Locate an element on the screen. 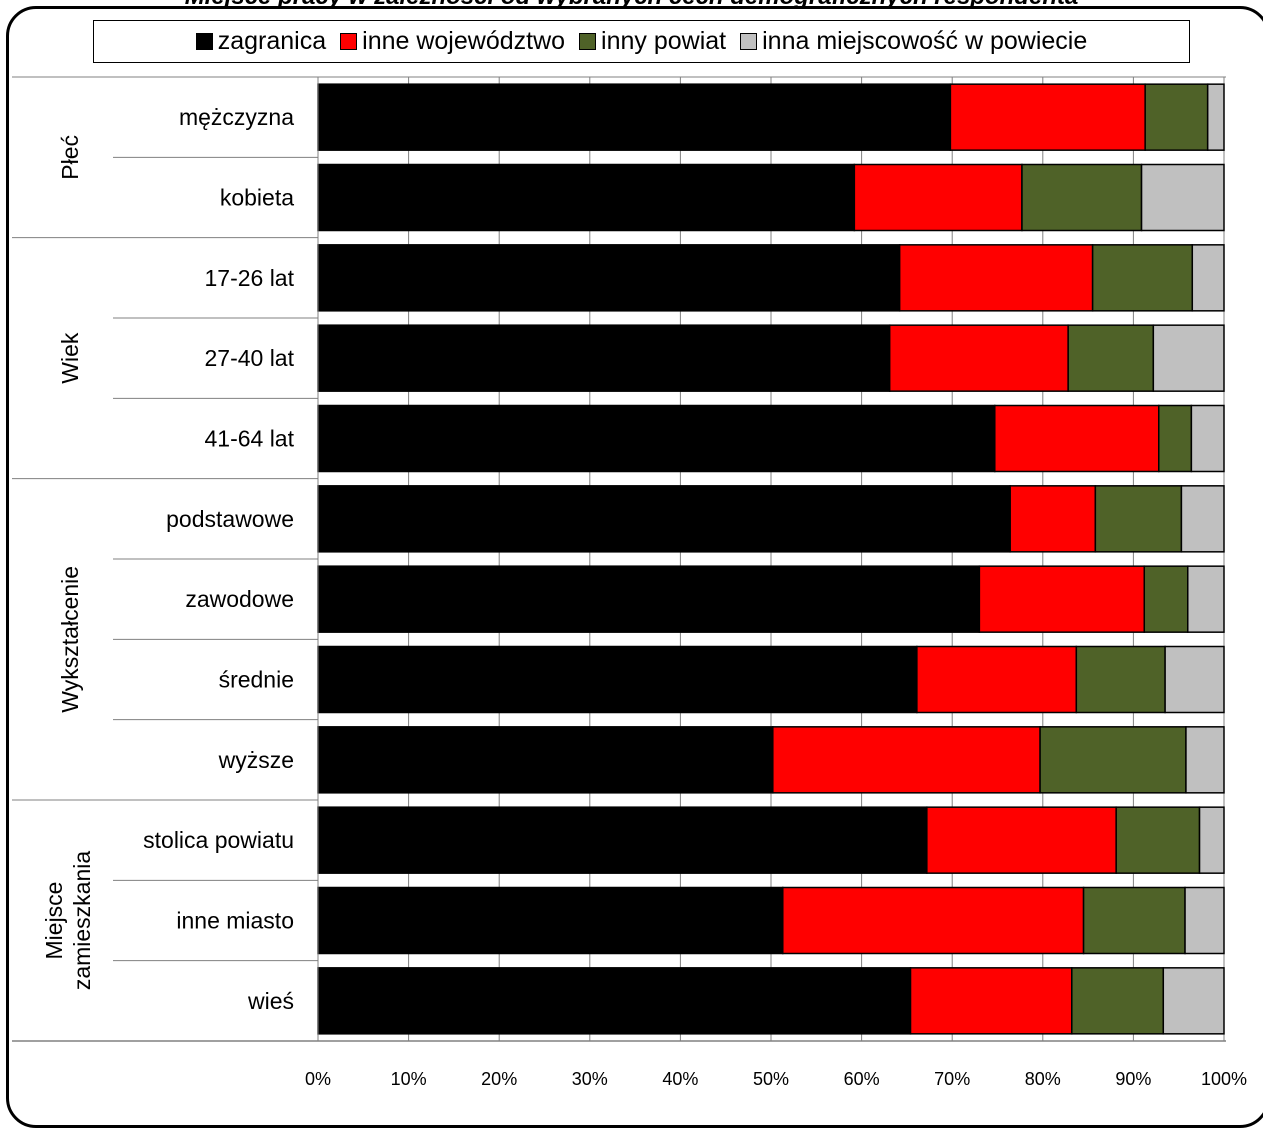 This screenshot has width=1263, height=1128. bar-wieś-inna-miejscowość-w-powiecie is located at coordinates (1193, 1001).